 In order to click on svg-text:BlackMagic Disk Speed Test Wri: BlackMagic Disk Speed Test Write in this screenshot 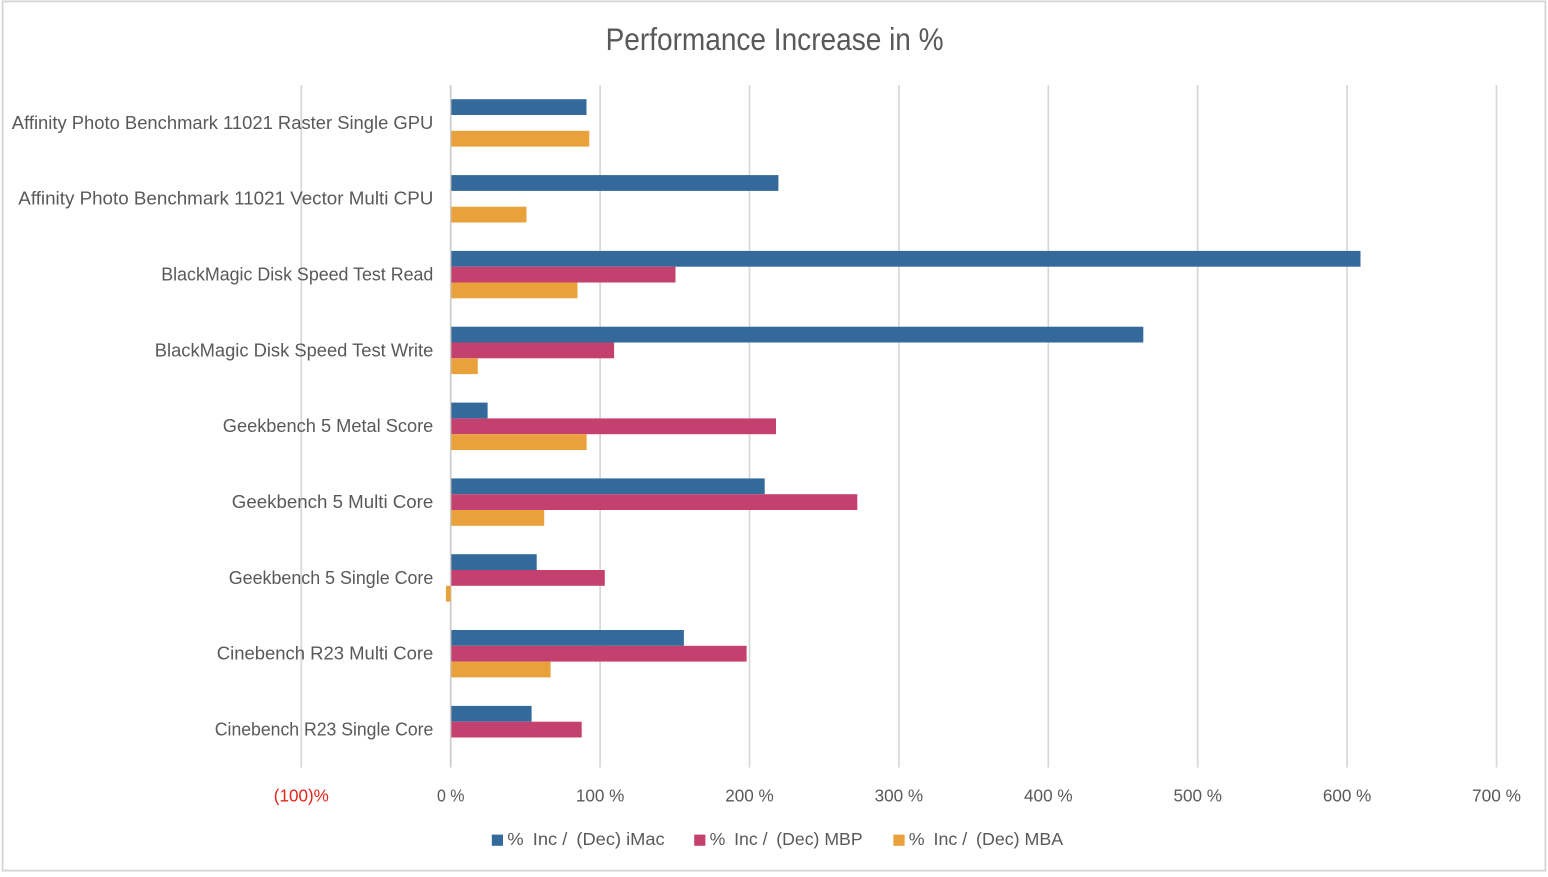, I will do `click(294, 349)`.